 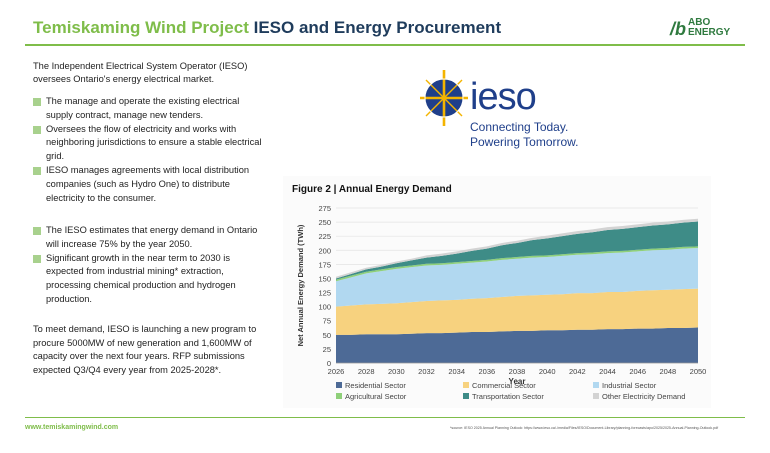 I want to click on ieso-tagline-1: Connecting Today., so click(x=519, y=127).